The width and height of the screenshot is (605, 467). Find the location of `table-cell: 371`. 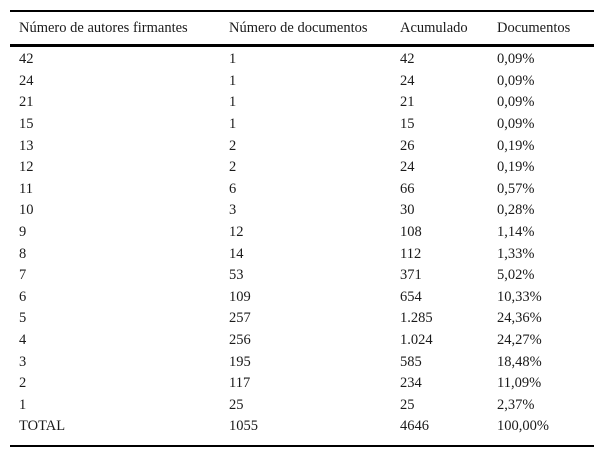

table-cell: 371 is located at coordinates (411, 275).